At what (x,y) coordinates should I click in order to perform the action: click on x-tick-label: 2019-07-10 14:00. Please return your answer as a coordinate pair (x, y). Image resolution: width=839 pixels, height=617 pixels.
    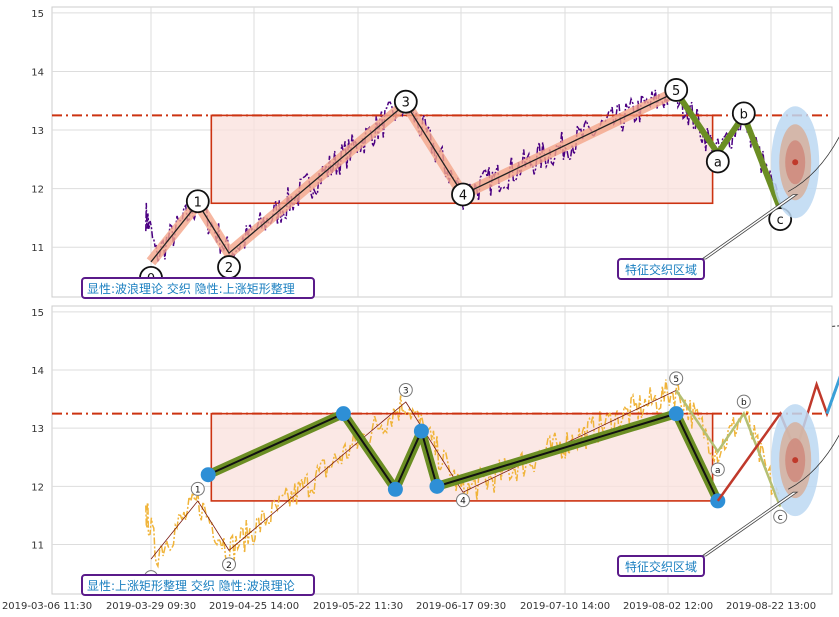
    Looking at the image, I should click on (565, 606).